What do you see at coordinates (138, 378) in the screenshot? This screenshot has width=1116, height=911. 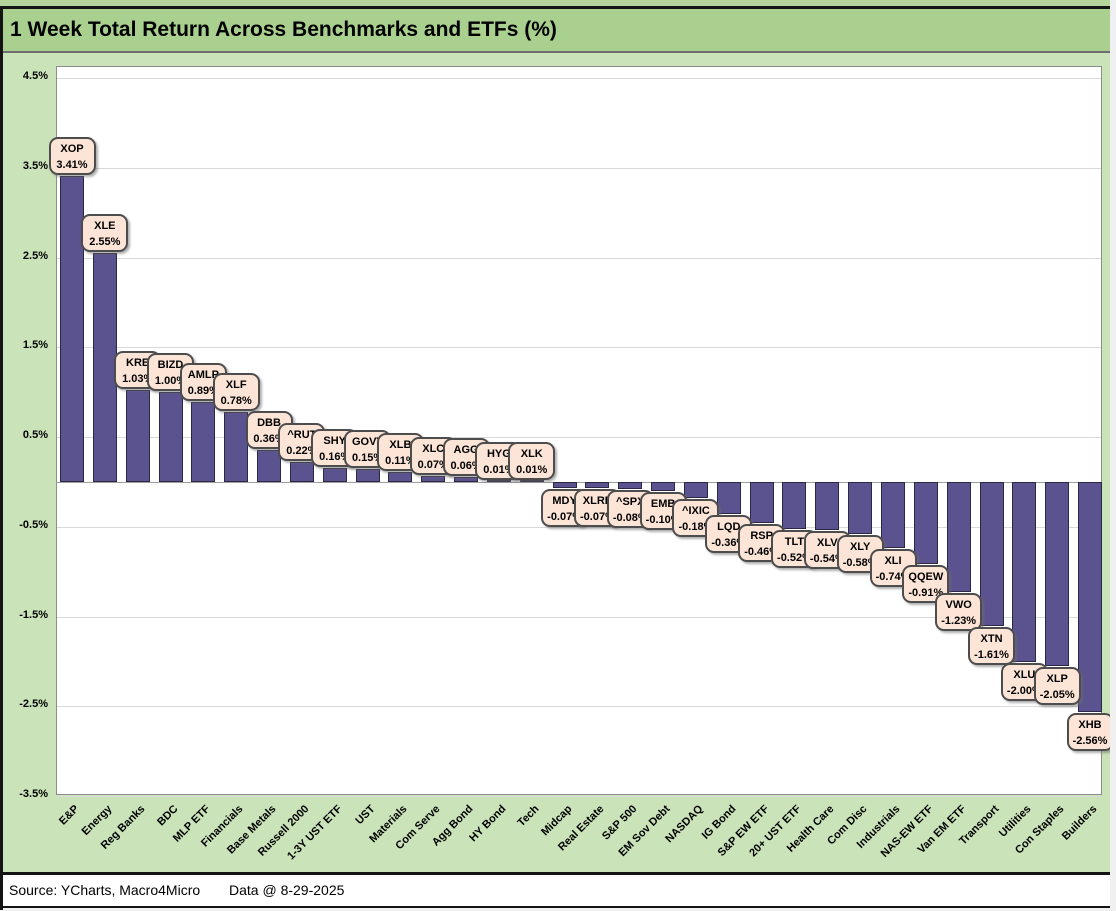 I see `callout-value: 1.03%` at bounding box center [138, 378].